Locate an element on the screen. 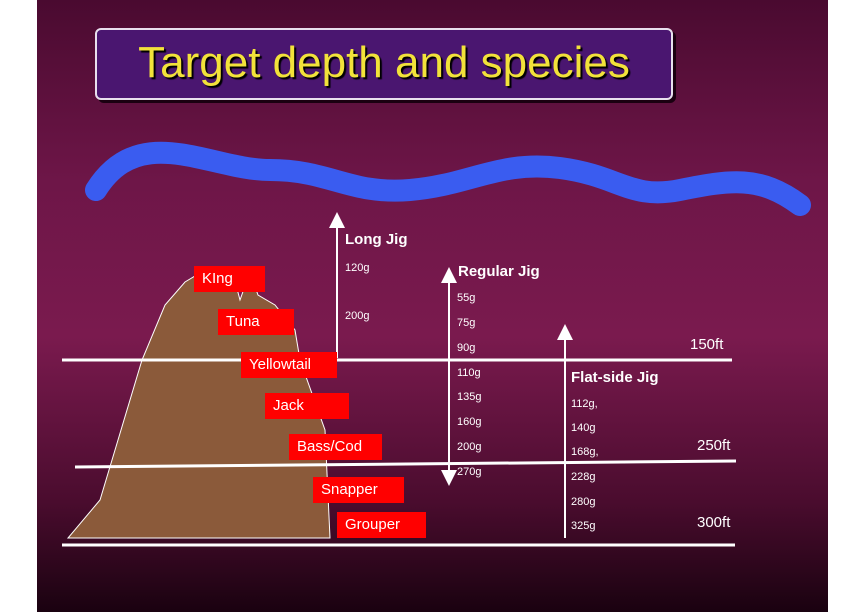  flat-side-jig-weight: 140g is located at coordinates (583, 428).